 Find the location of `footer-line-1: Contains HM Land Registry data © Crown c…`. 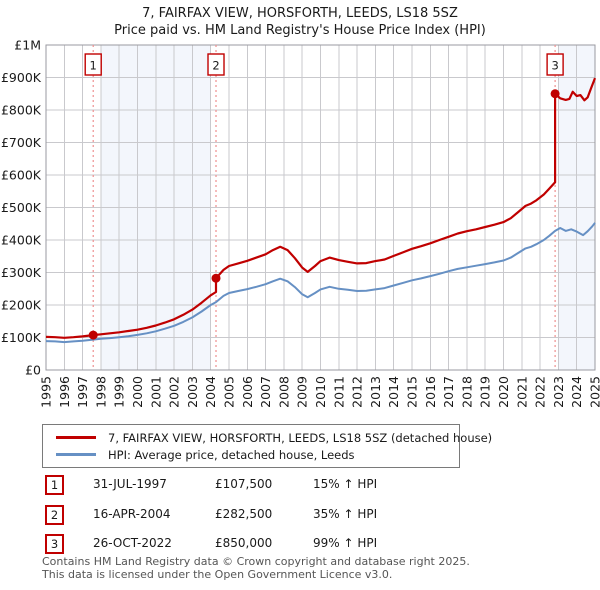

footer-line-1: Contains HM Land Registry data © Crown c… is located at coordinates (256, 561).